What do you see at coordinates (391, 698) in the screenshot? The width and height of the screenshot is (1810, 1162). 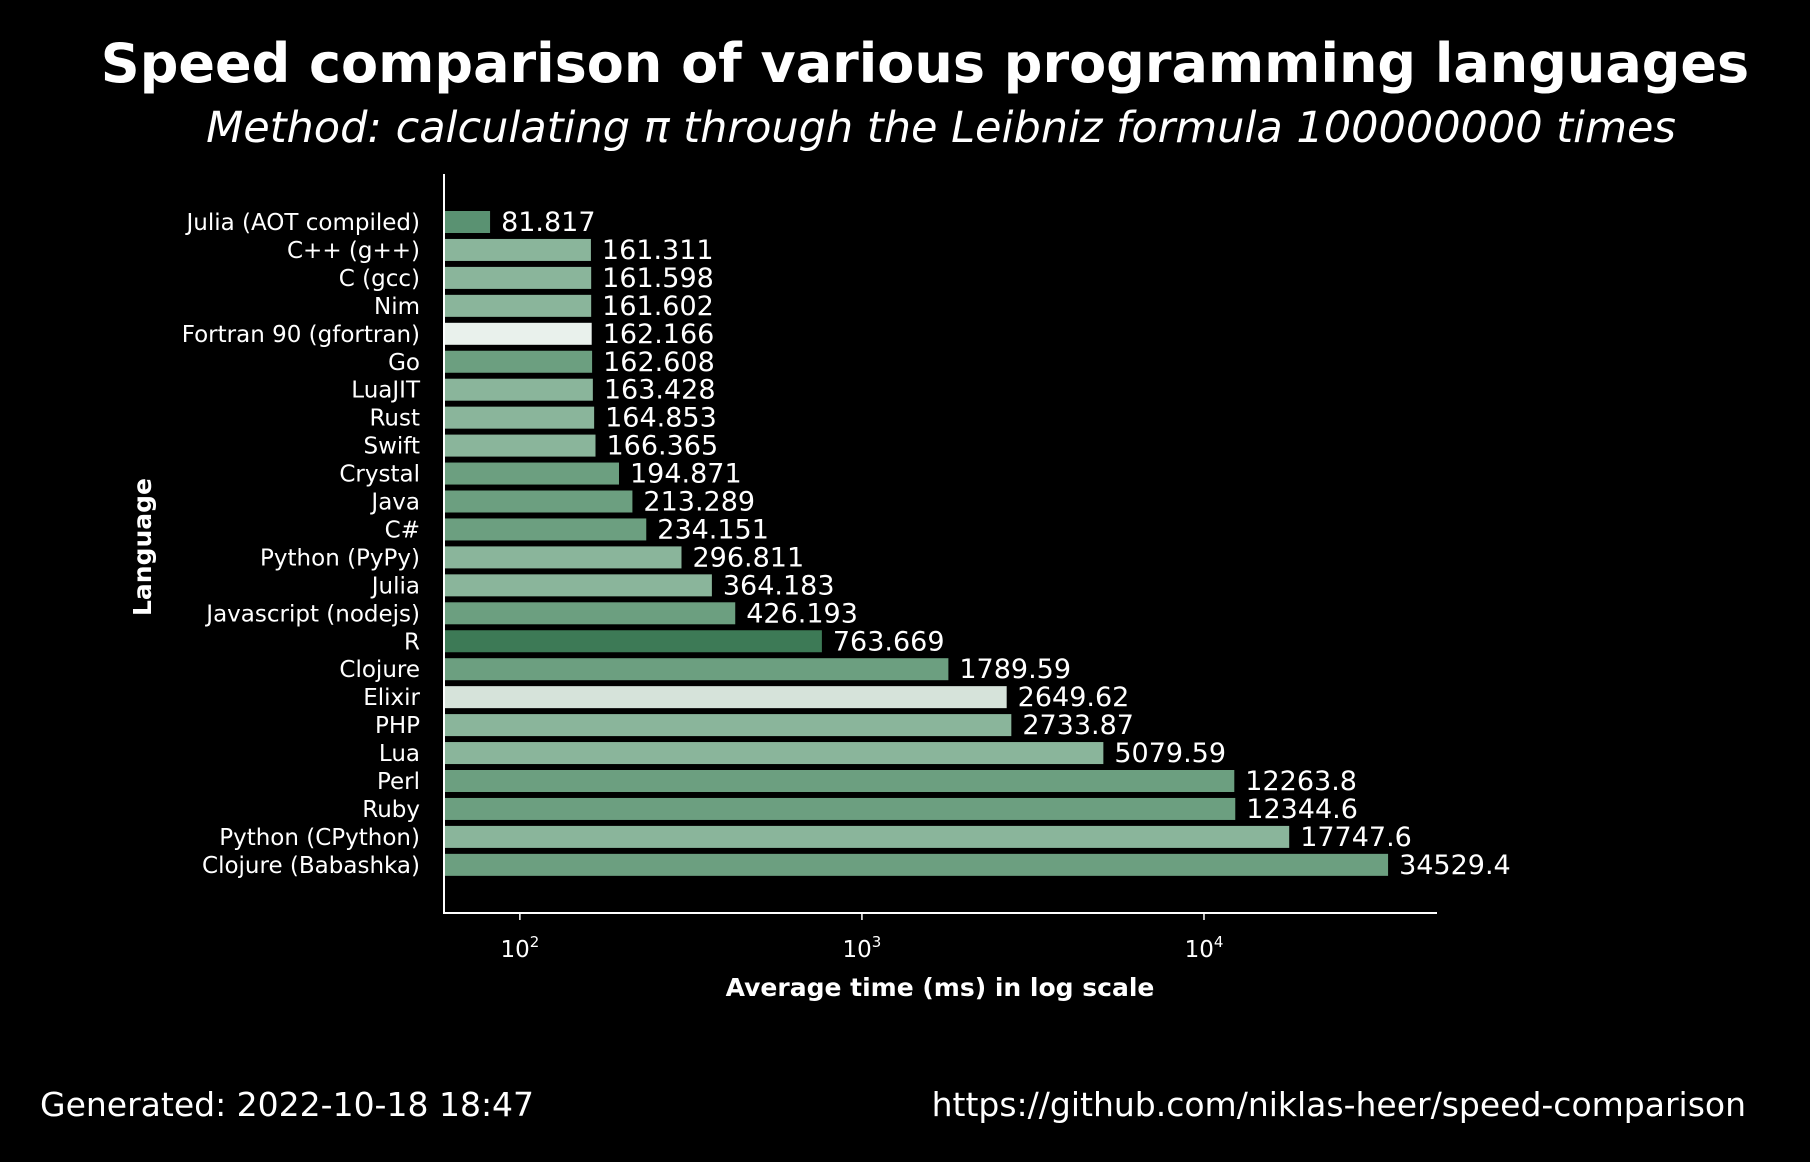 I see `category-label: Elixir` at bounding box center [391, 698].